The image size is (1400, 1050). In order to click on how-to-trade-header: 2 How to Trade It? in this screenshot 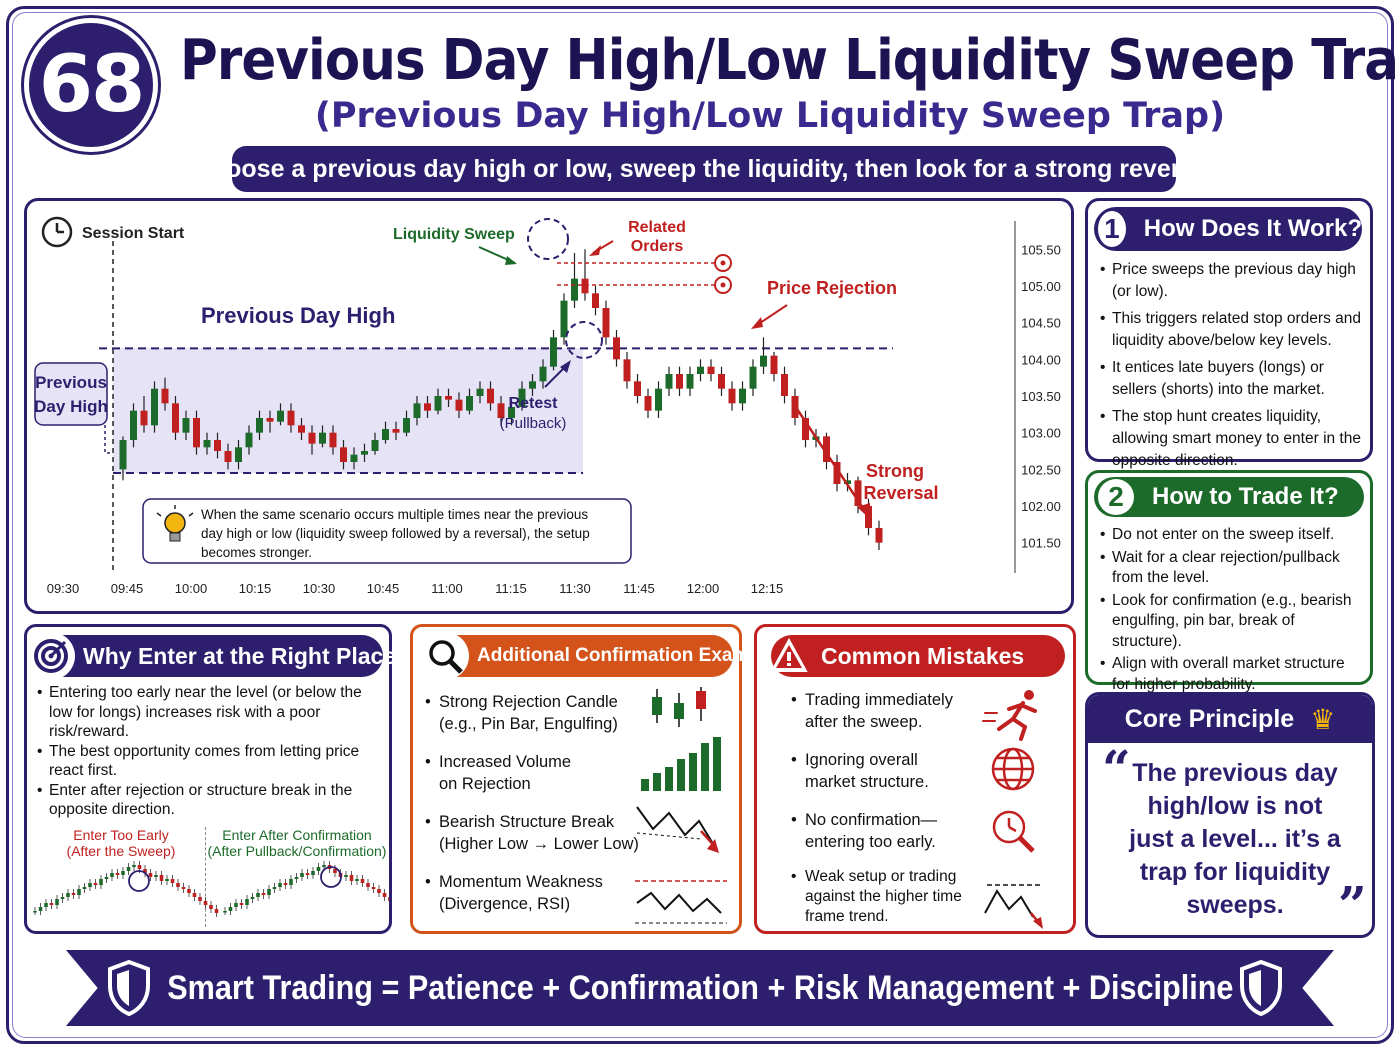, I will do `click(1229, 497)`.